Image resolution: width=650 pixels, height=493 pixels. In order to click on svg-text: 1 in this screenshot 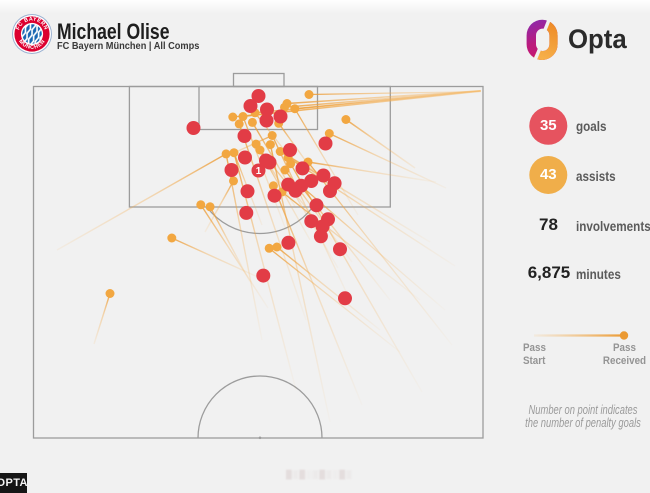, I will do `click(259, 171)`.